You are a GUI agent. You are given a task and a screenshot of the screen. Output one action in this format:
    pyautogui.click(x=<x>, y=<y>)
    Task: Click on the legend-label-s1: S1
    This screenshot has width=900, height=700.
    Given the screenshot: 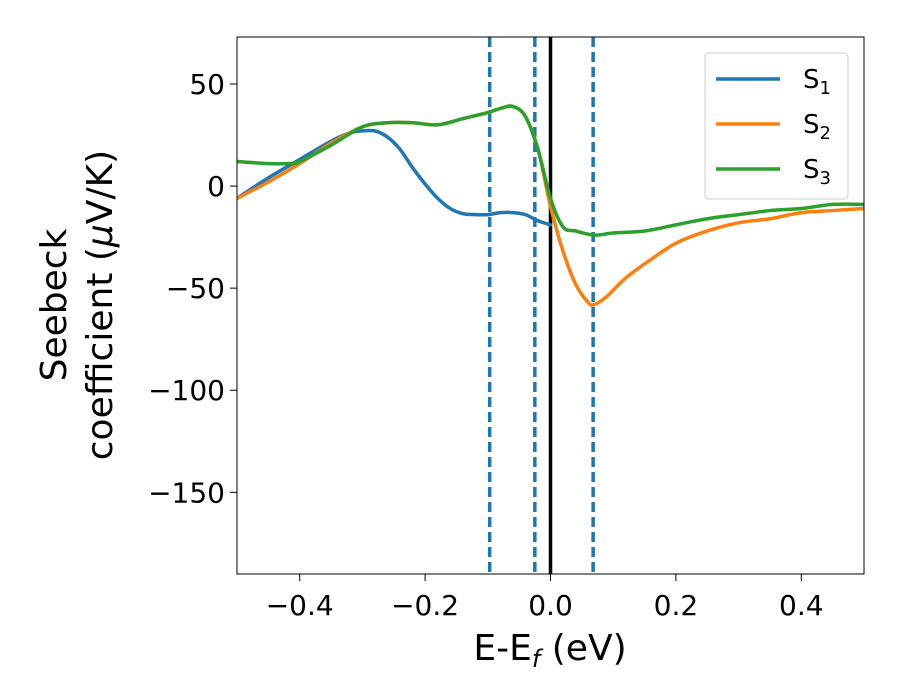 What is the action you would take?
    pyautogui.click(x=817, y=82)
    